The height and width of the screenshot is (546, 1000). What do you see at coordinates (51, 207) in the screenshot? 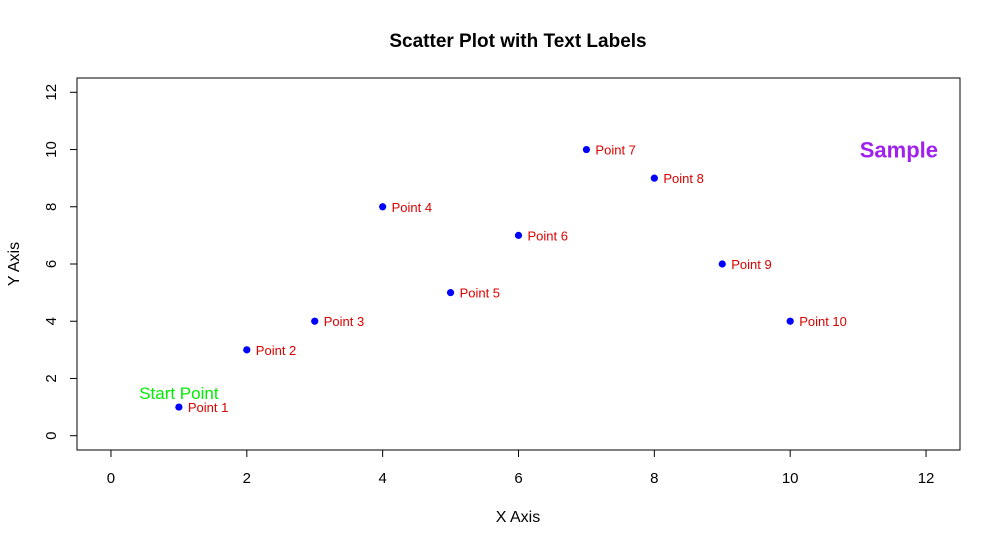
I see `y-tick-label-4: 8` at bounding box center [51, 207].